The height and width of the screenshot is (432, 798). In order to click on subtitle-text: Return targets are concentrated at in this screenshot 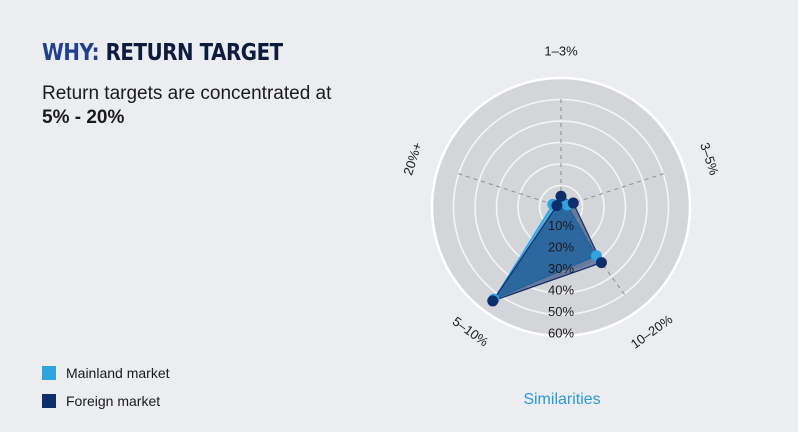, I will do `click(187, 93)`.